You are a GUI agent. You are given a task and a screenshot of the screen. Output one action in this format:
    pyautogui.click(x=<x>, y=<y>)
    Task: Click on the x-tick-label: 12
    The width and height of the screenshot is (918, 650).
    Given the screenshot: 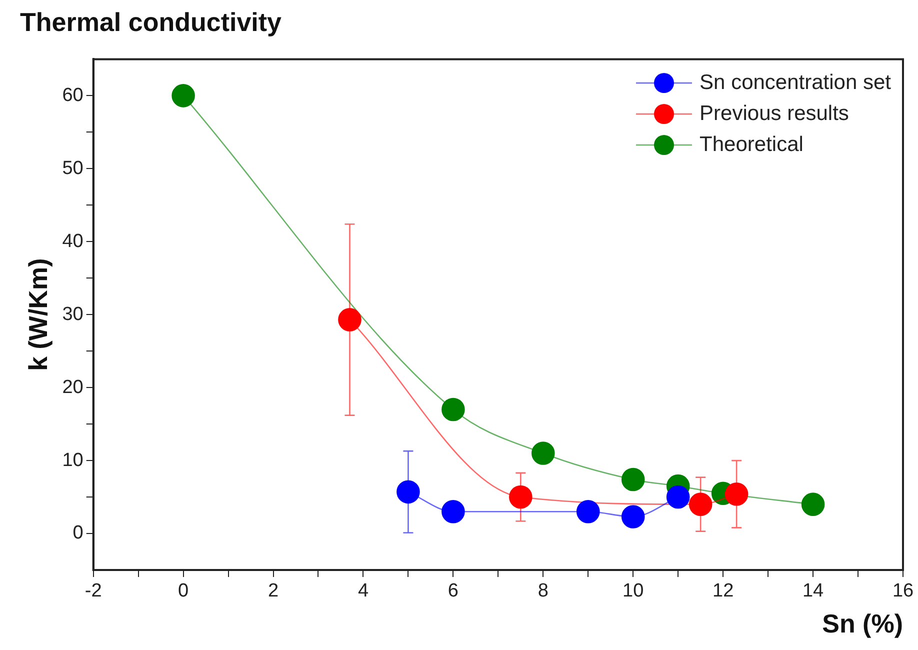 What is the action you would take?
    pyautogui.click(x=723, y=591)
    